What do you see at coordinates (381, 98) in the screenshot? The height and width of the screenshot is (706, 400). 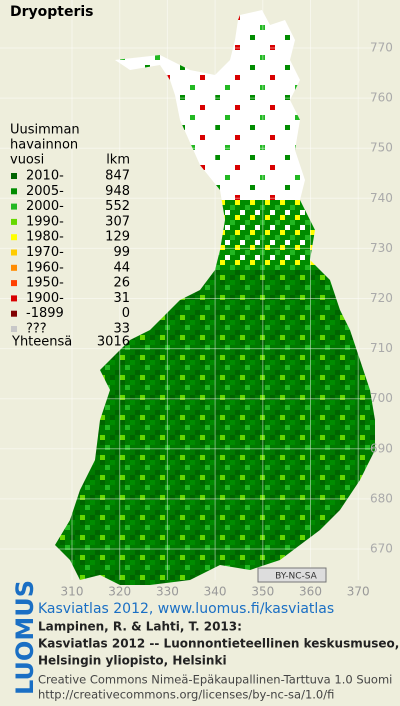 I see `y-tick-label: 760` at bounding box center [381, 98].